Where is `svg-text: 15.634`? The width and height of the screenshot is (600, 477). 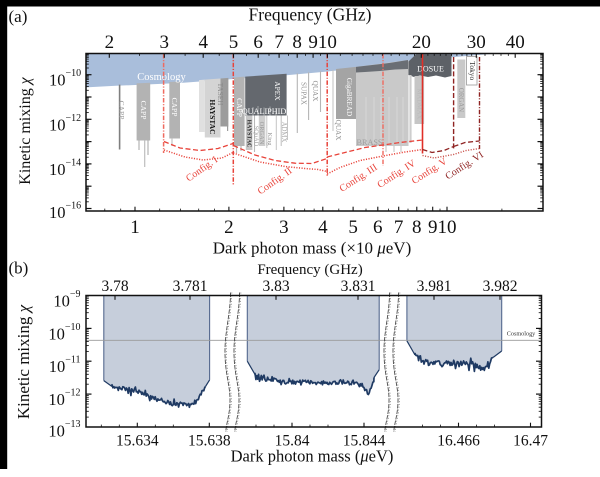
svg-text: 15.634 is located at coordinates (137, 441).